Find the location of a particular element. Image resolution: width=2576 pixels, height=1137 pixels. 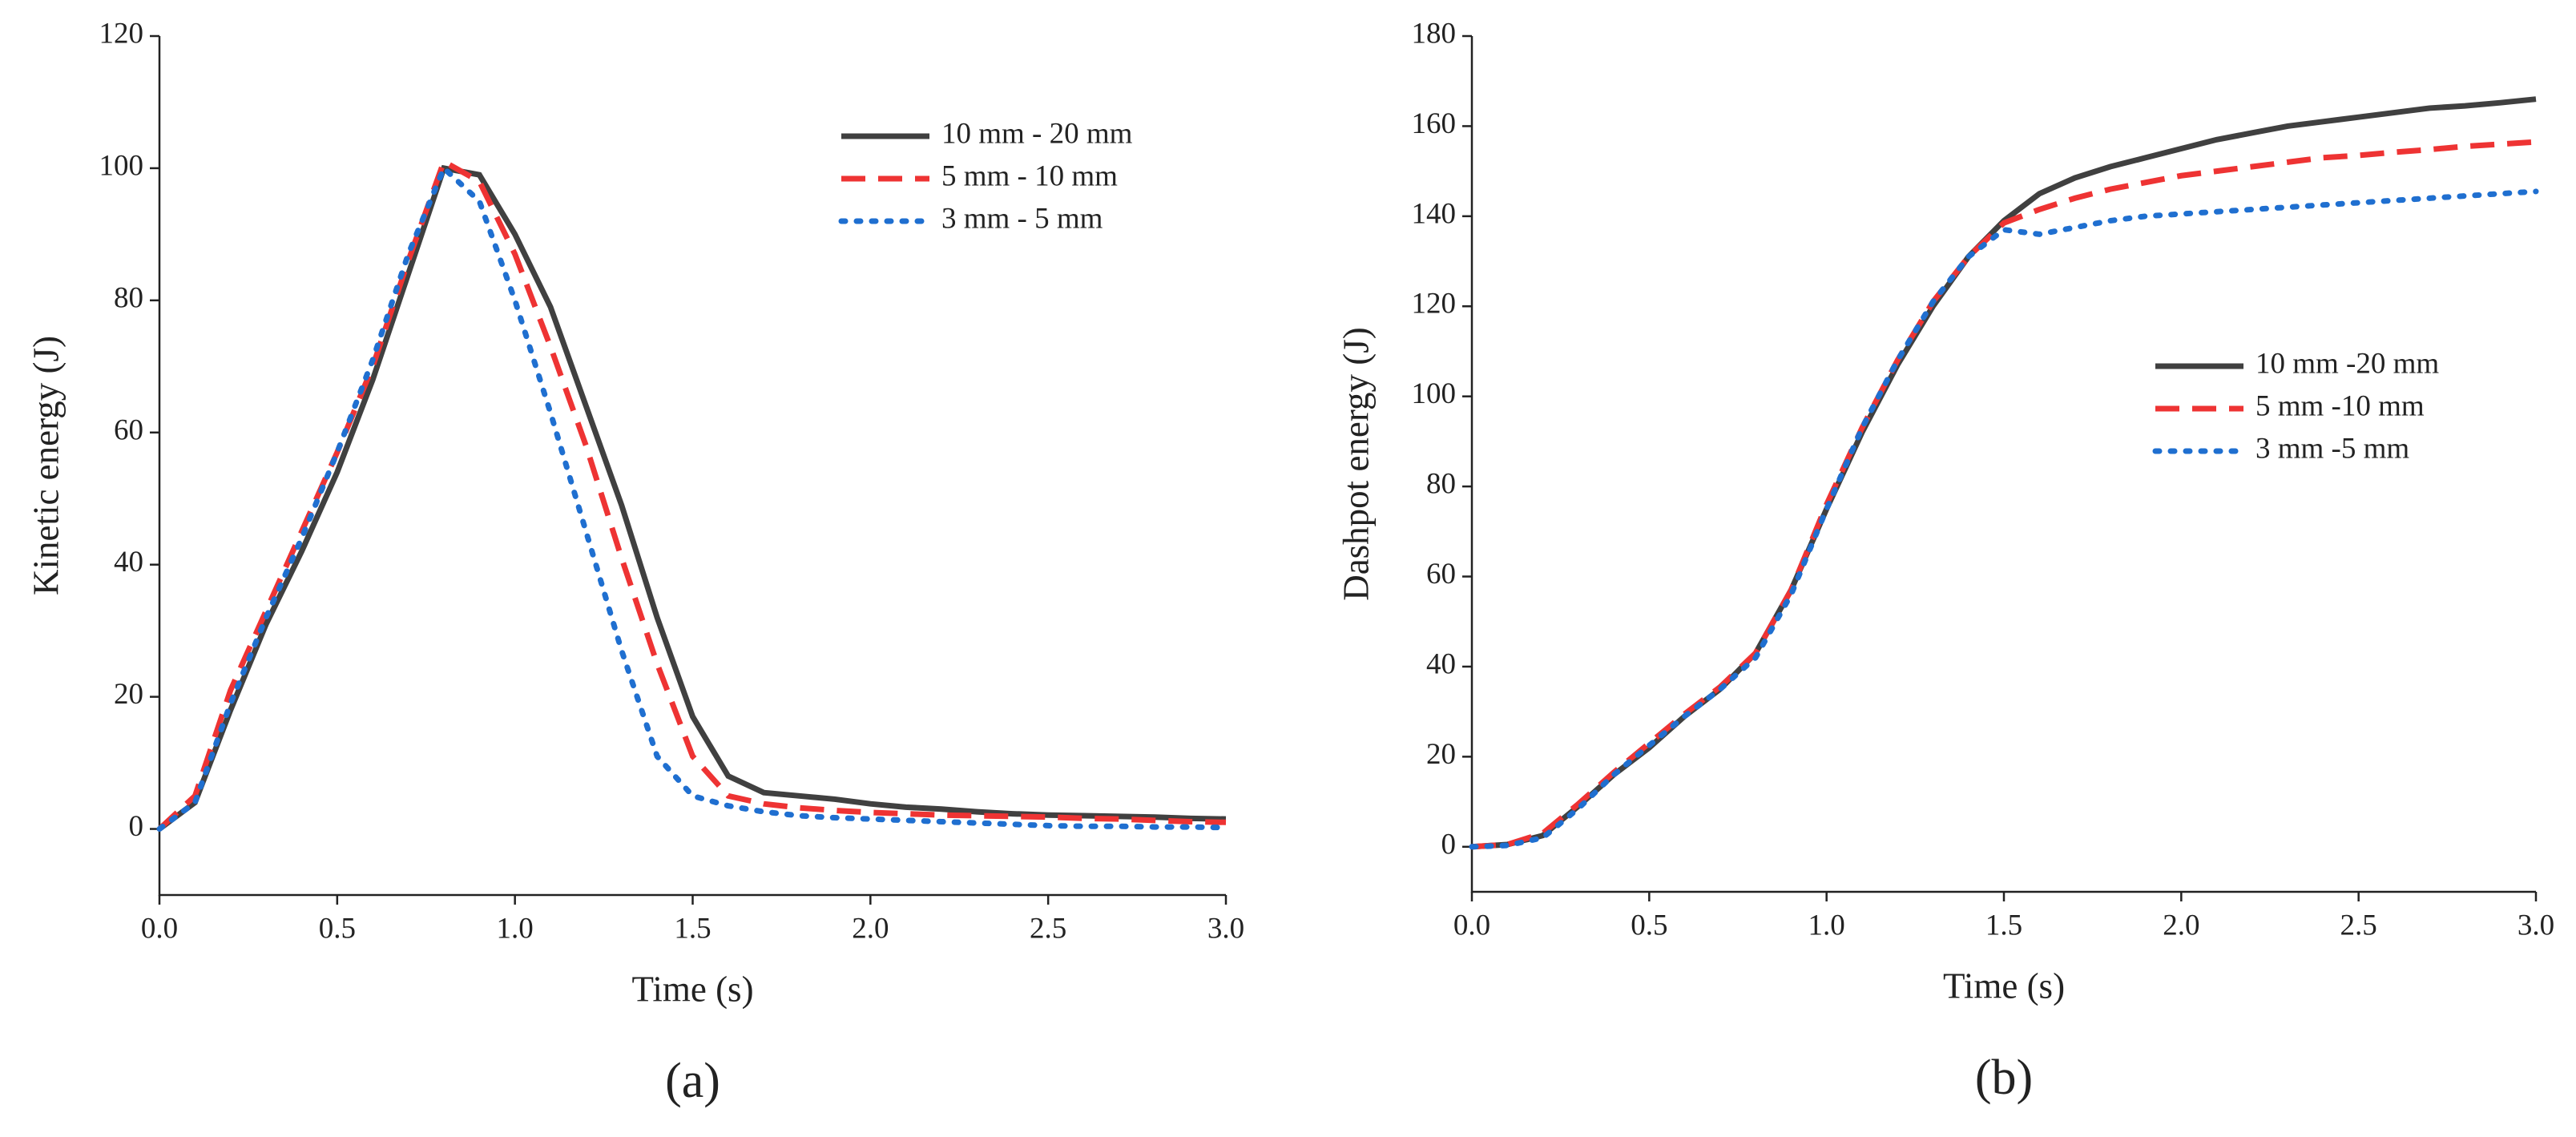

legend-label: 3 mm - 5 mm is located at coordinates (1022, 218).